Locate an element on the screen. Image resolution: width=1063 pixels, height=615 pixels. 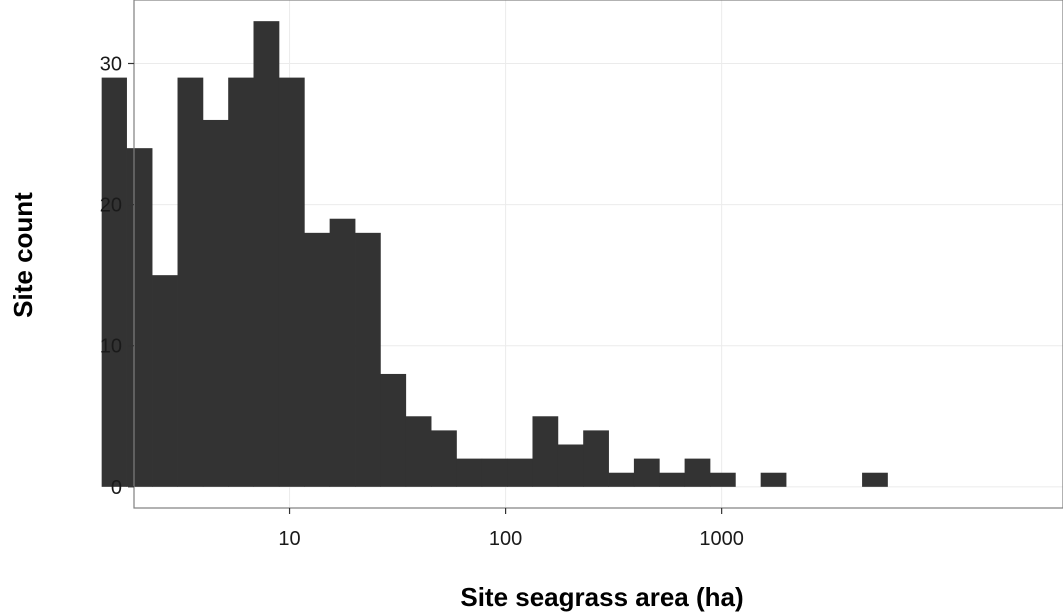
y-tick-label: 30 is located at coordinates (111, 65).